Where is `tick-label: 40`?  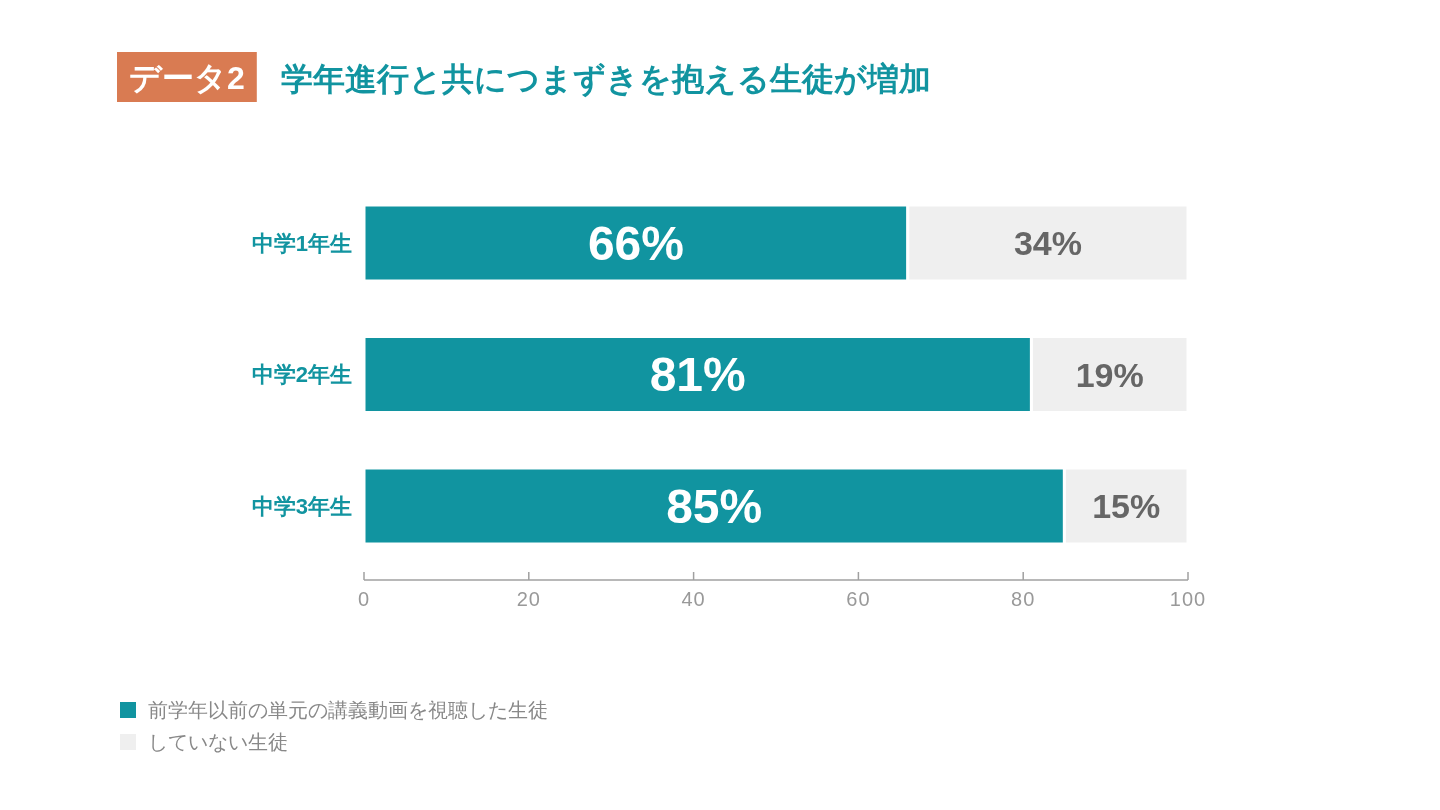 tick-label: 40 is located at coordinates (693, 599).